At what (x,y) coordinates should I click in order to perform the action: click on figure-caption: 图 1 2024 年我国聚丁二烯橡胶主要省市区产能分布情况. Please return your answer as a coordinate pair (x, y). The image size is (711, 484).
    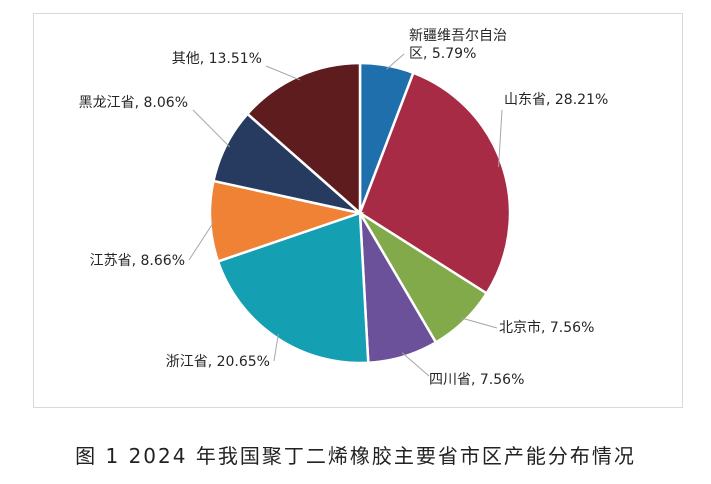
    Looking at the image, I should click on (355, 456).